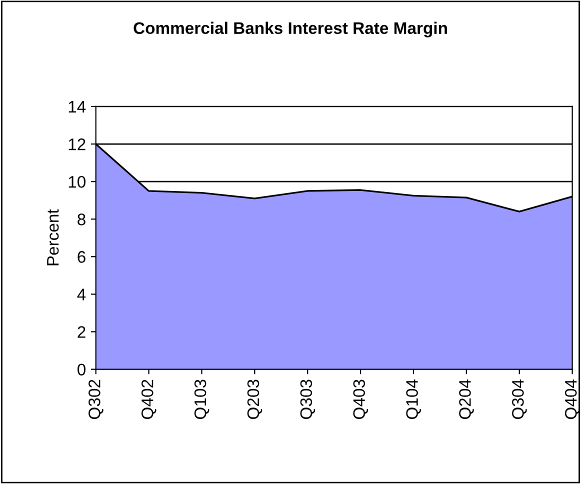 The width and height of the screenshot is (581, 484). I want to click on y-tick-label: 4, so click(81, 294).